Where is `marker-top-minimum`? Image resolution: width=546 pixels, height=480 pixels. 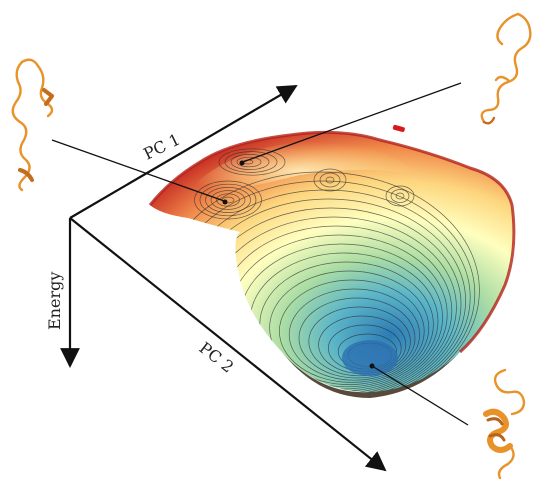 marker-top-minimum is located at coordinates (242, 163).